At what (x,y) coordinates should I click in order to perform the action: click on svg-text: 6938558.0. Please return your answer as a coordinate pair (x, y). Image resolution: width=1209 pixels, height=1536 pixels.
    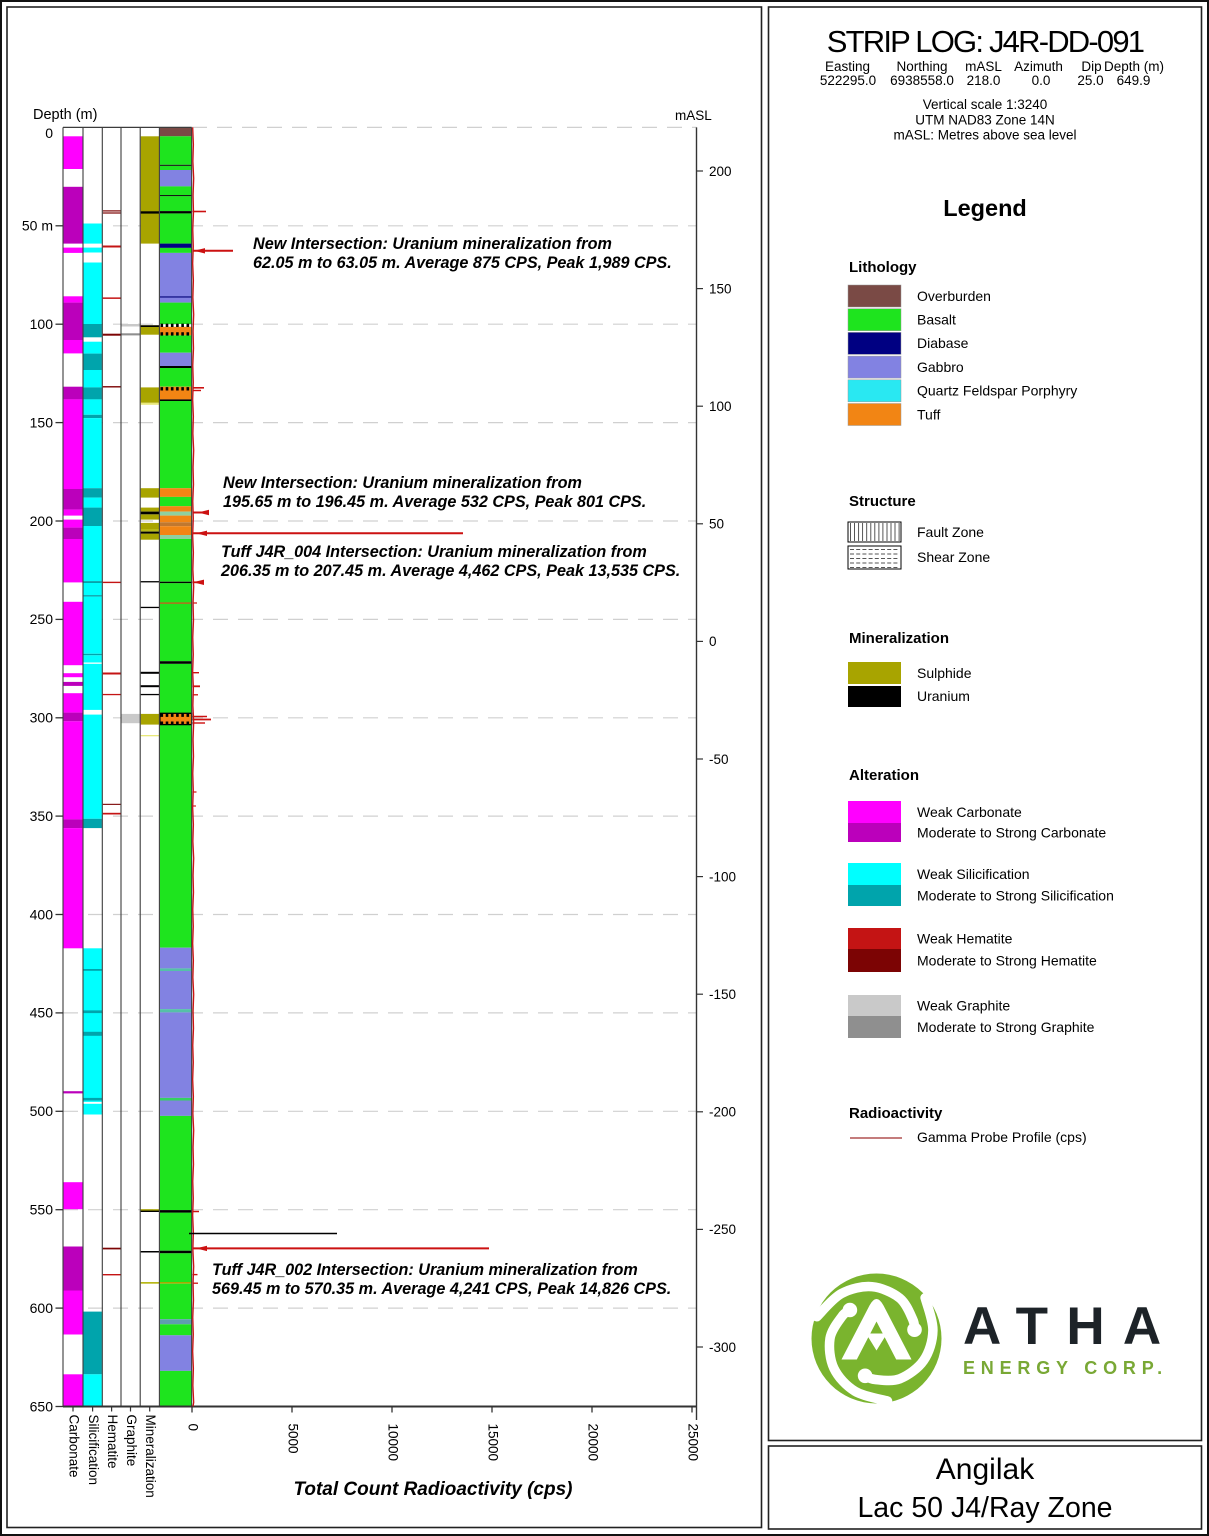
    Looking at the image, I should click on (922, 80).